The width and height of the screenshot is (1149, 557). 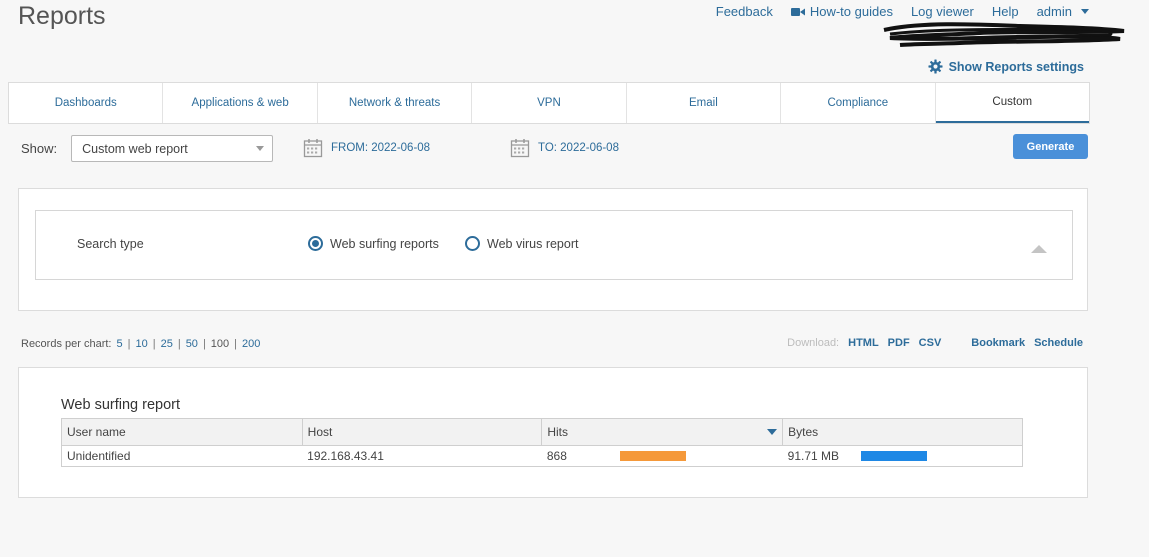 I want to click on records-option-5: 5, so click(x=119, y=344).